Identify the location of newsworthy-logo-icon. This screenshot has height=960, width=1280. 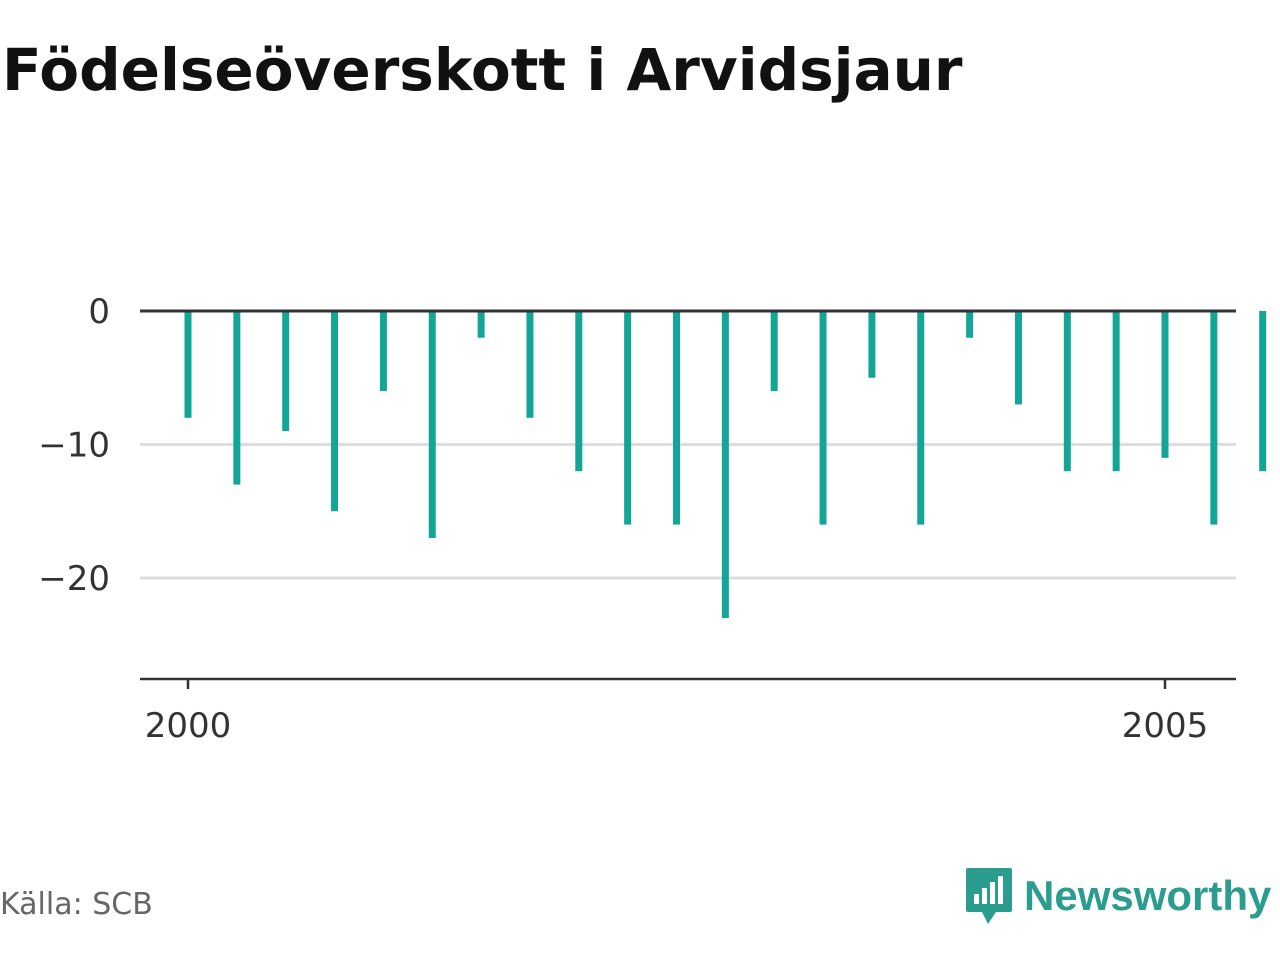
(989, 896).